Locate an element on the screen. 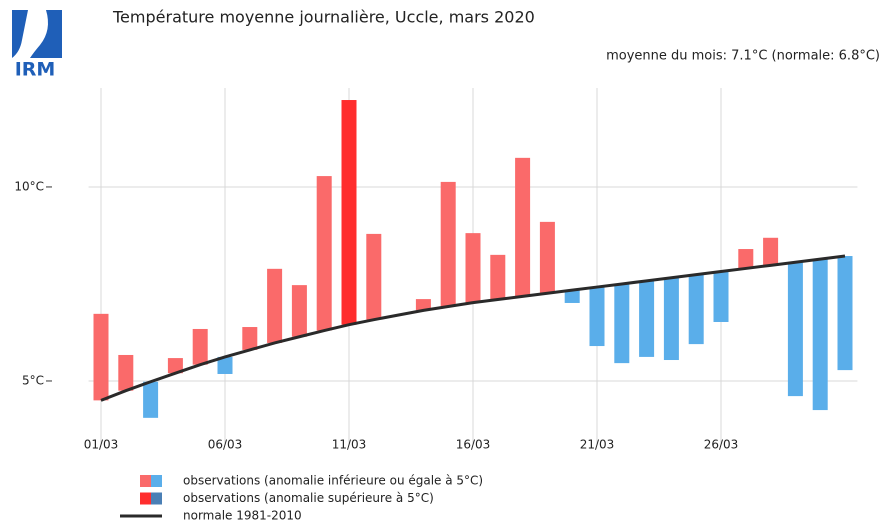 The height and width of the screenshot is (524, 883). x-tick-label: 01/03 is located at coordinates (101, 445).